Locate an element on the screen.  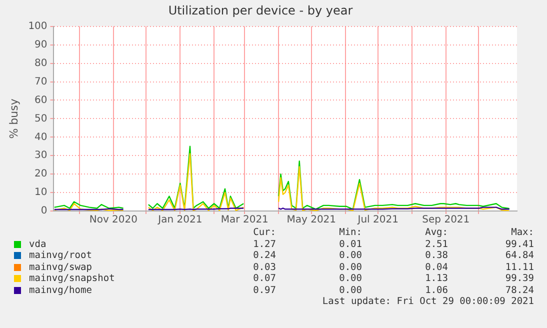
text: 0.38 is located at coordinates (436, 256).